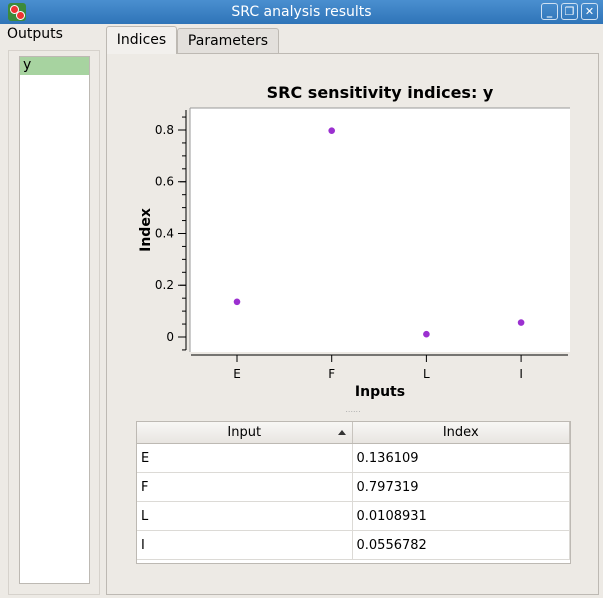 The image size is (603, 598). I want to click on x-tick-label-L: L, so click(426, 374).